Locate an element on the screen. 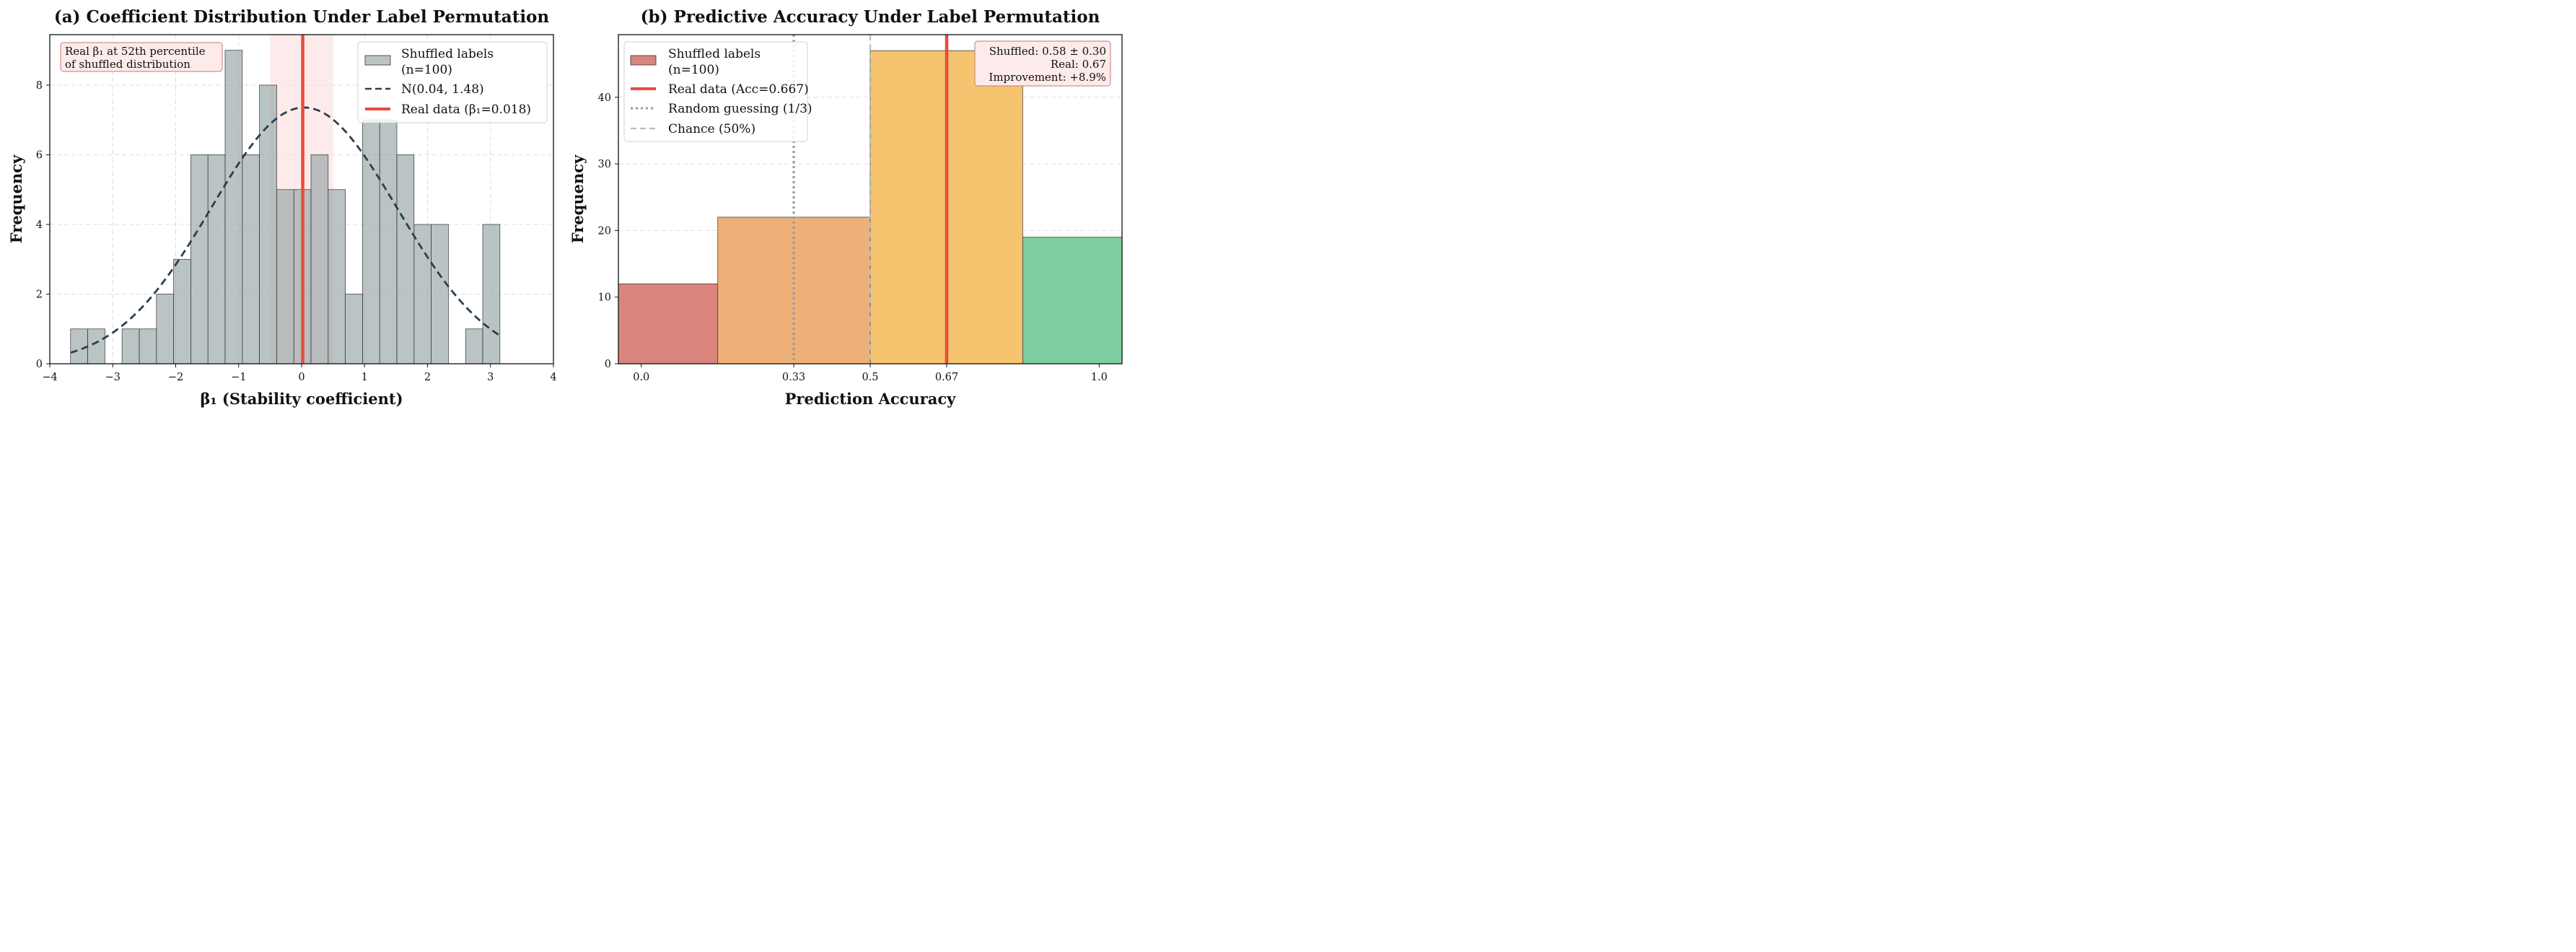 The image size is (2576, 952). panel-b-legend-random: Random guessing (1/3) is located at coordinates (740, 109).